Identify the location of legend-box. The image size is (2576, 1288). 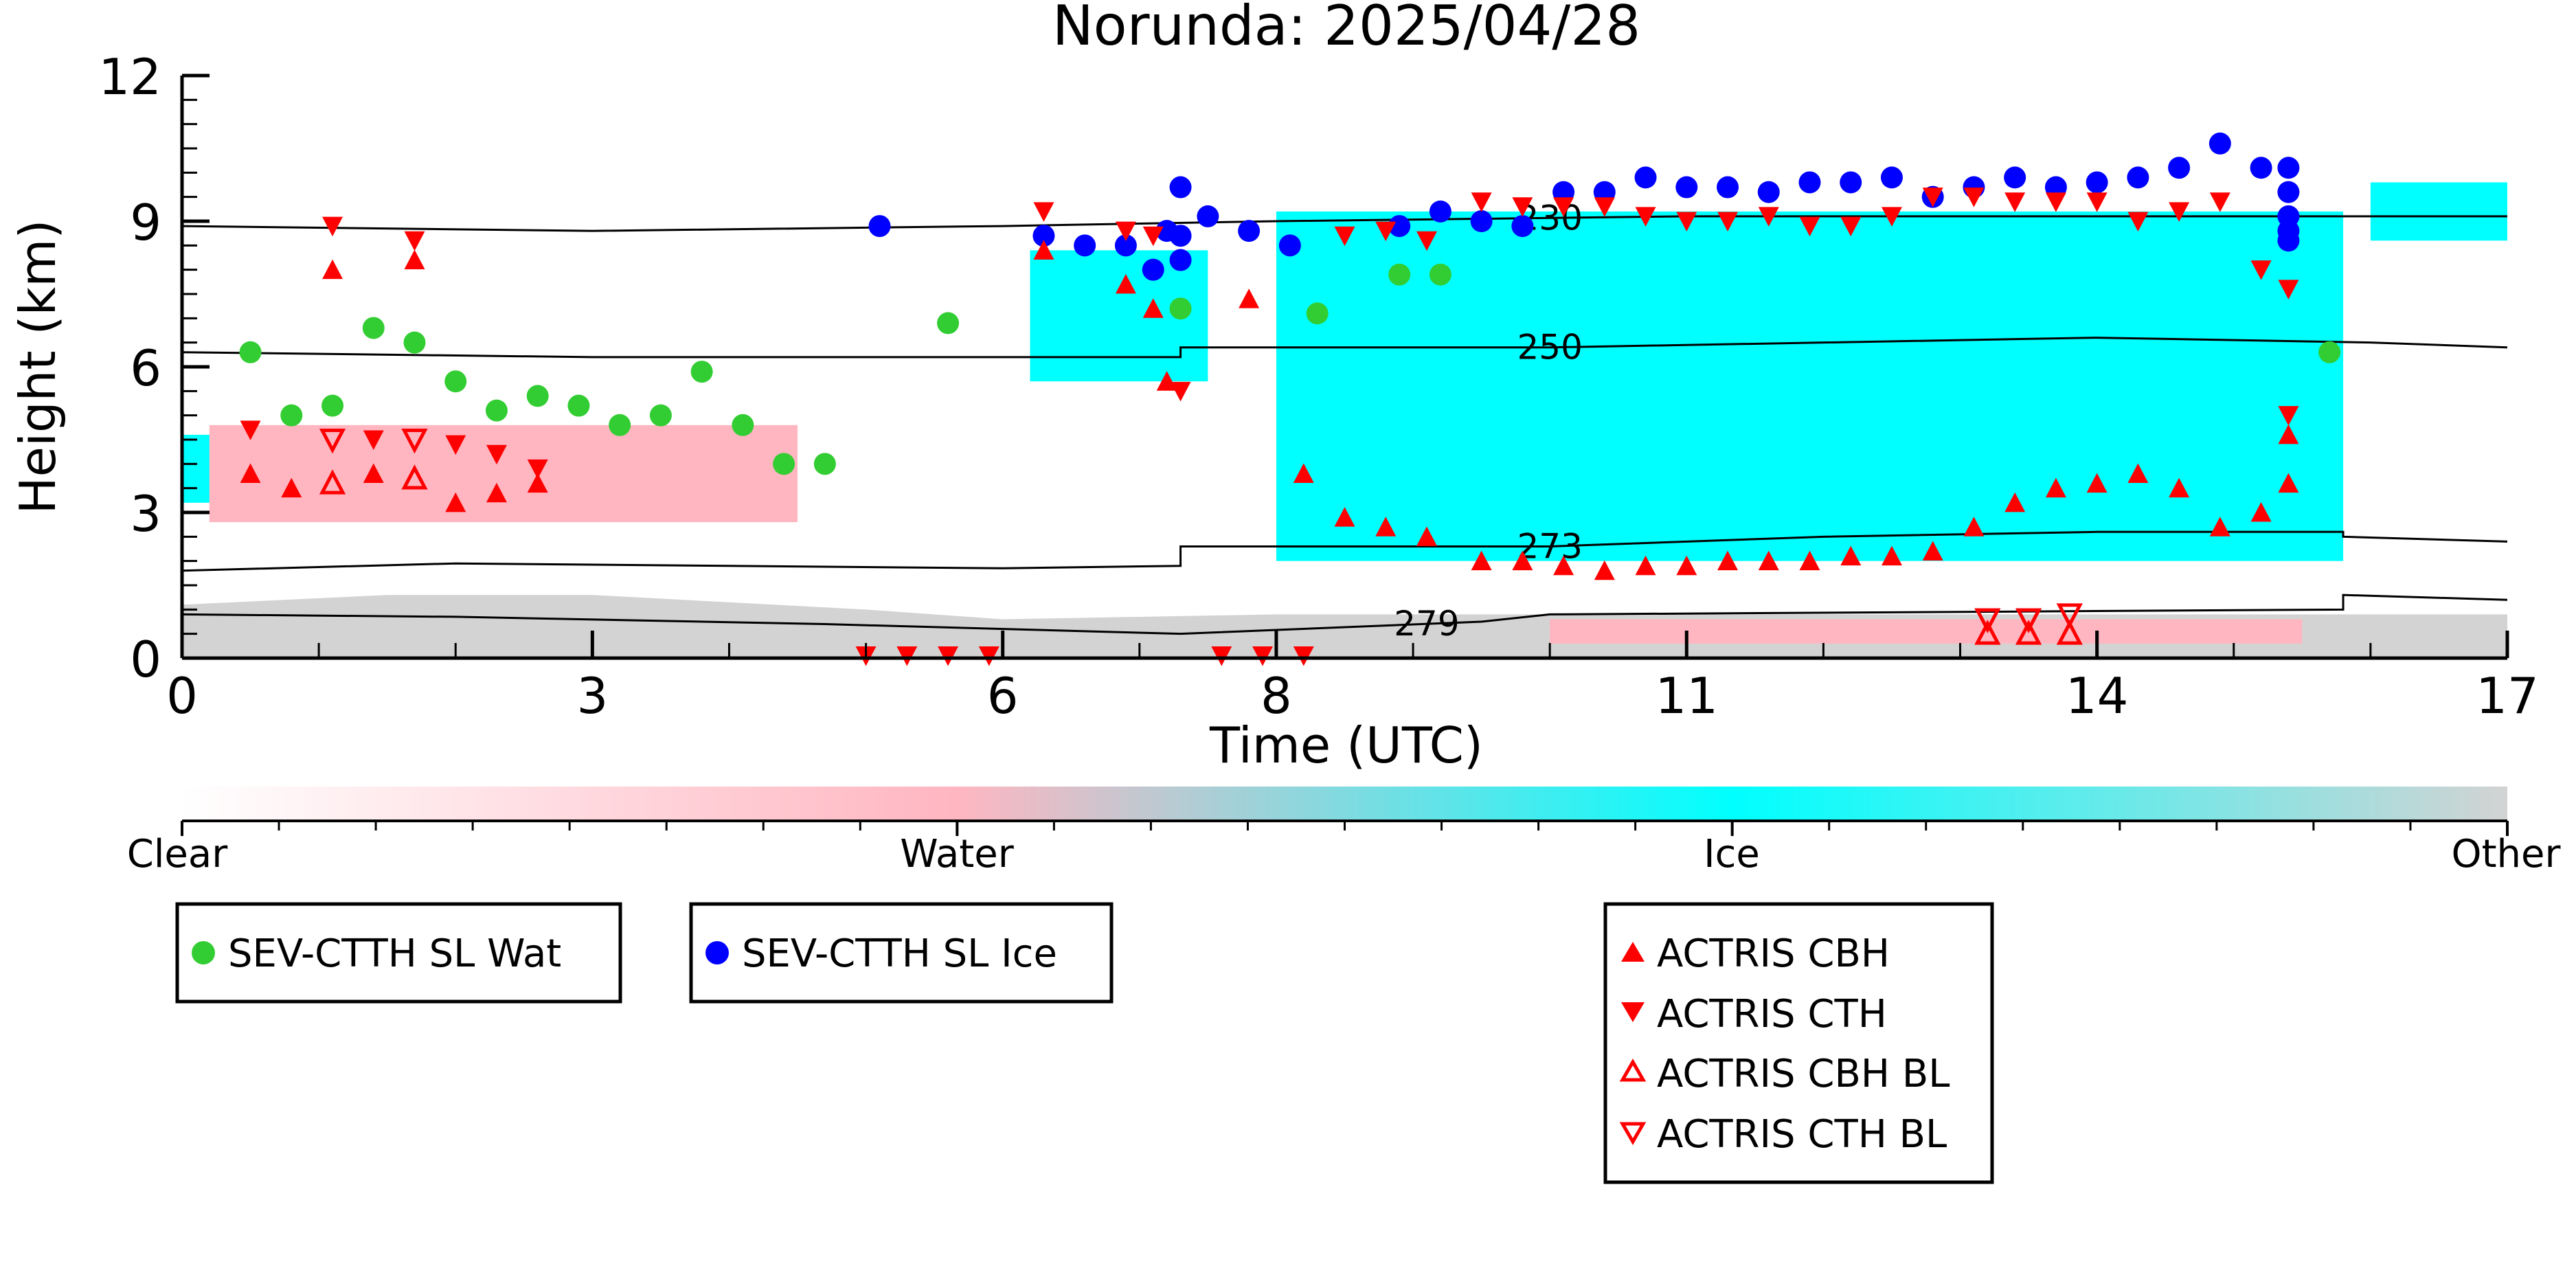
(1798, 1043).